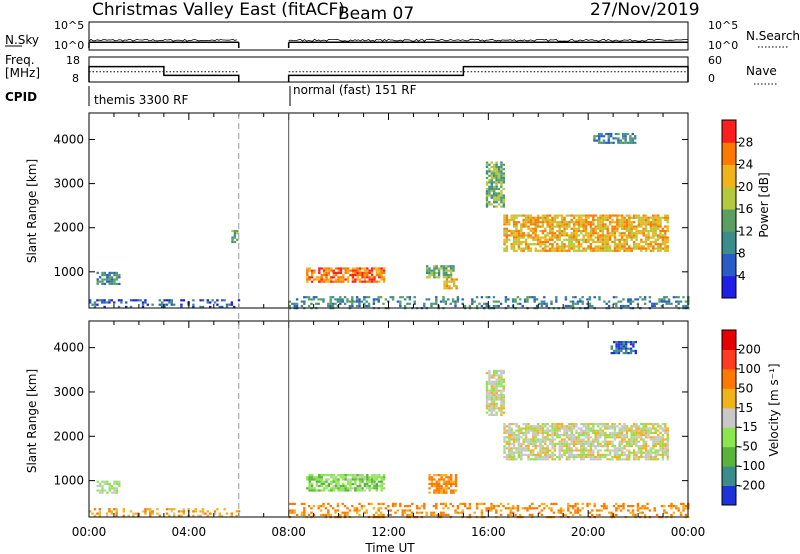 The width and height of the screenshot is (800, 554). I want to click on nsky-tick-top: 10^5, so click(69, 25).